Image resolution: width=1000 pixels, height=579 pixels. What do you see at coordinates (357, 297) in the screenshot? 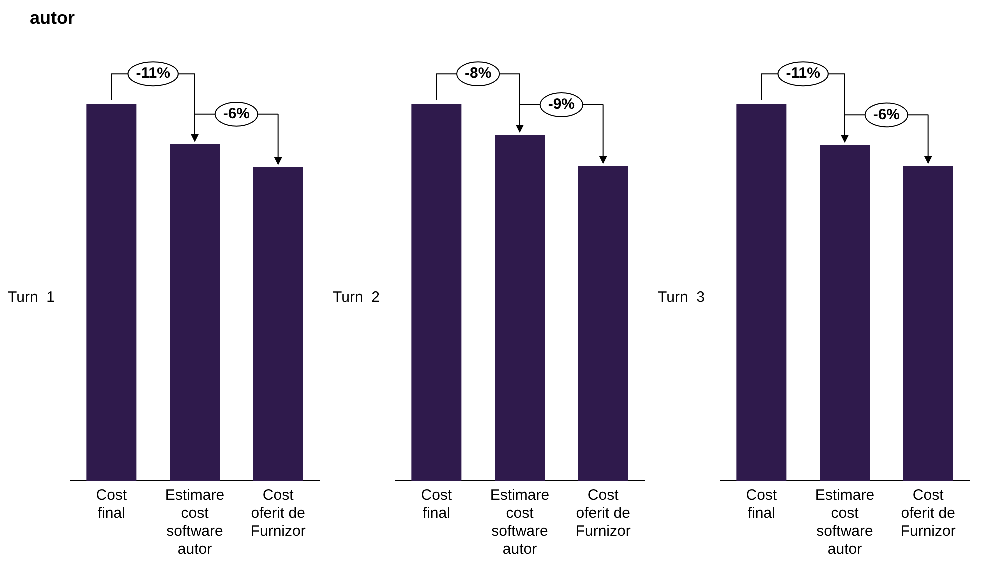
I see `y-axis-title: Turn 2` at bounding box center [357, 297].